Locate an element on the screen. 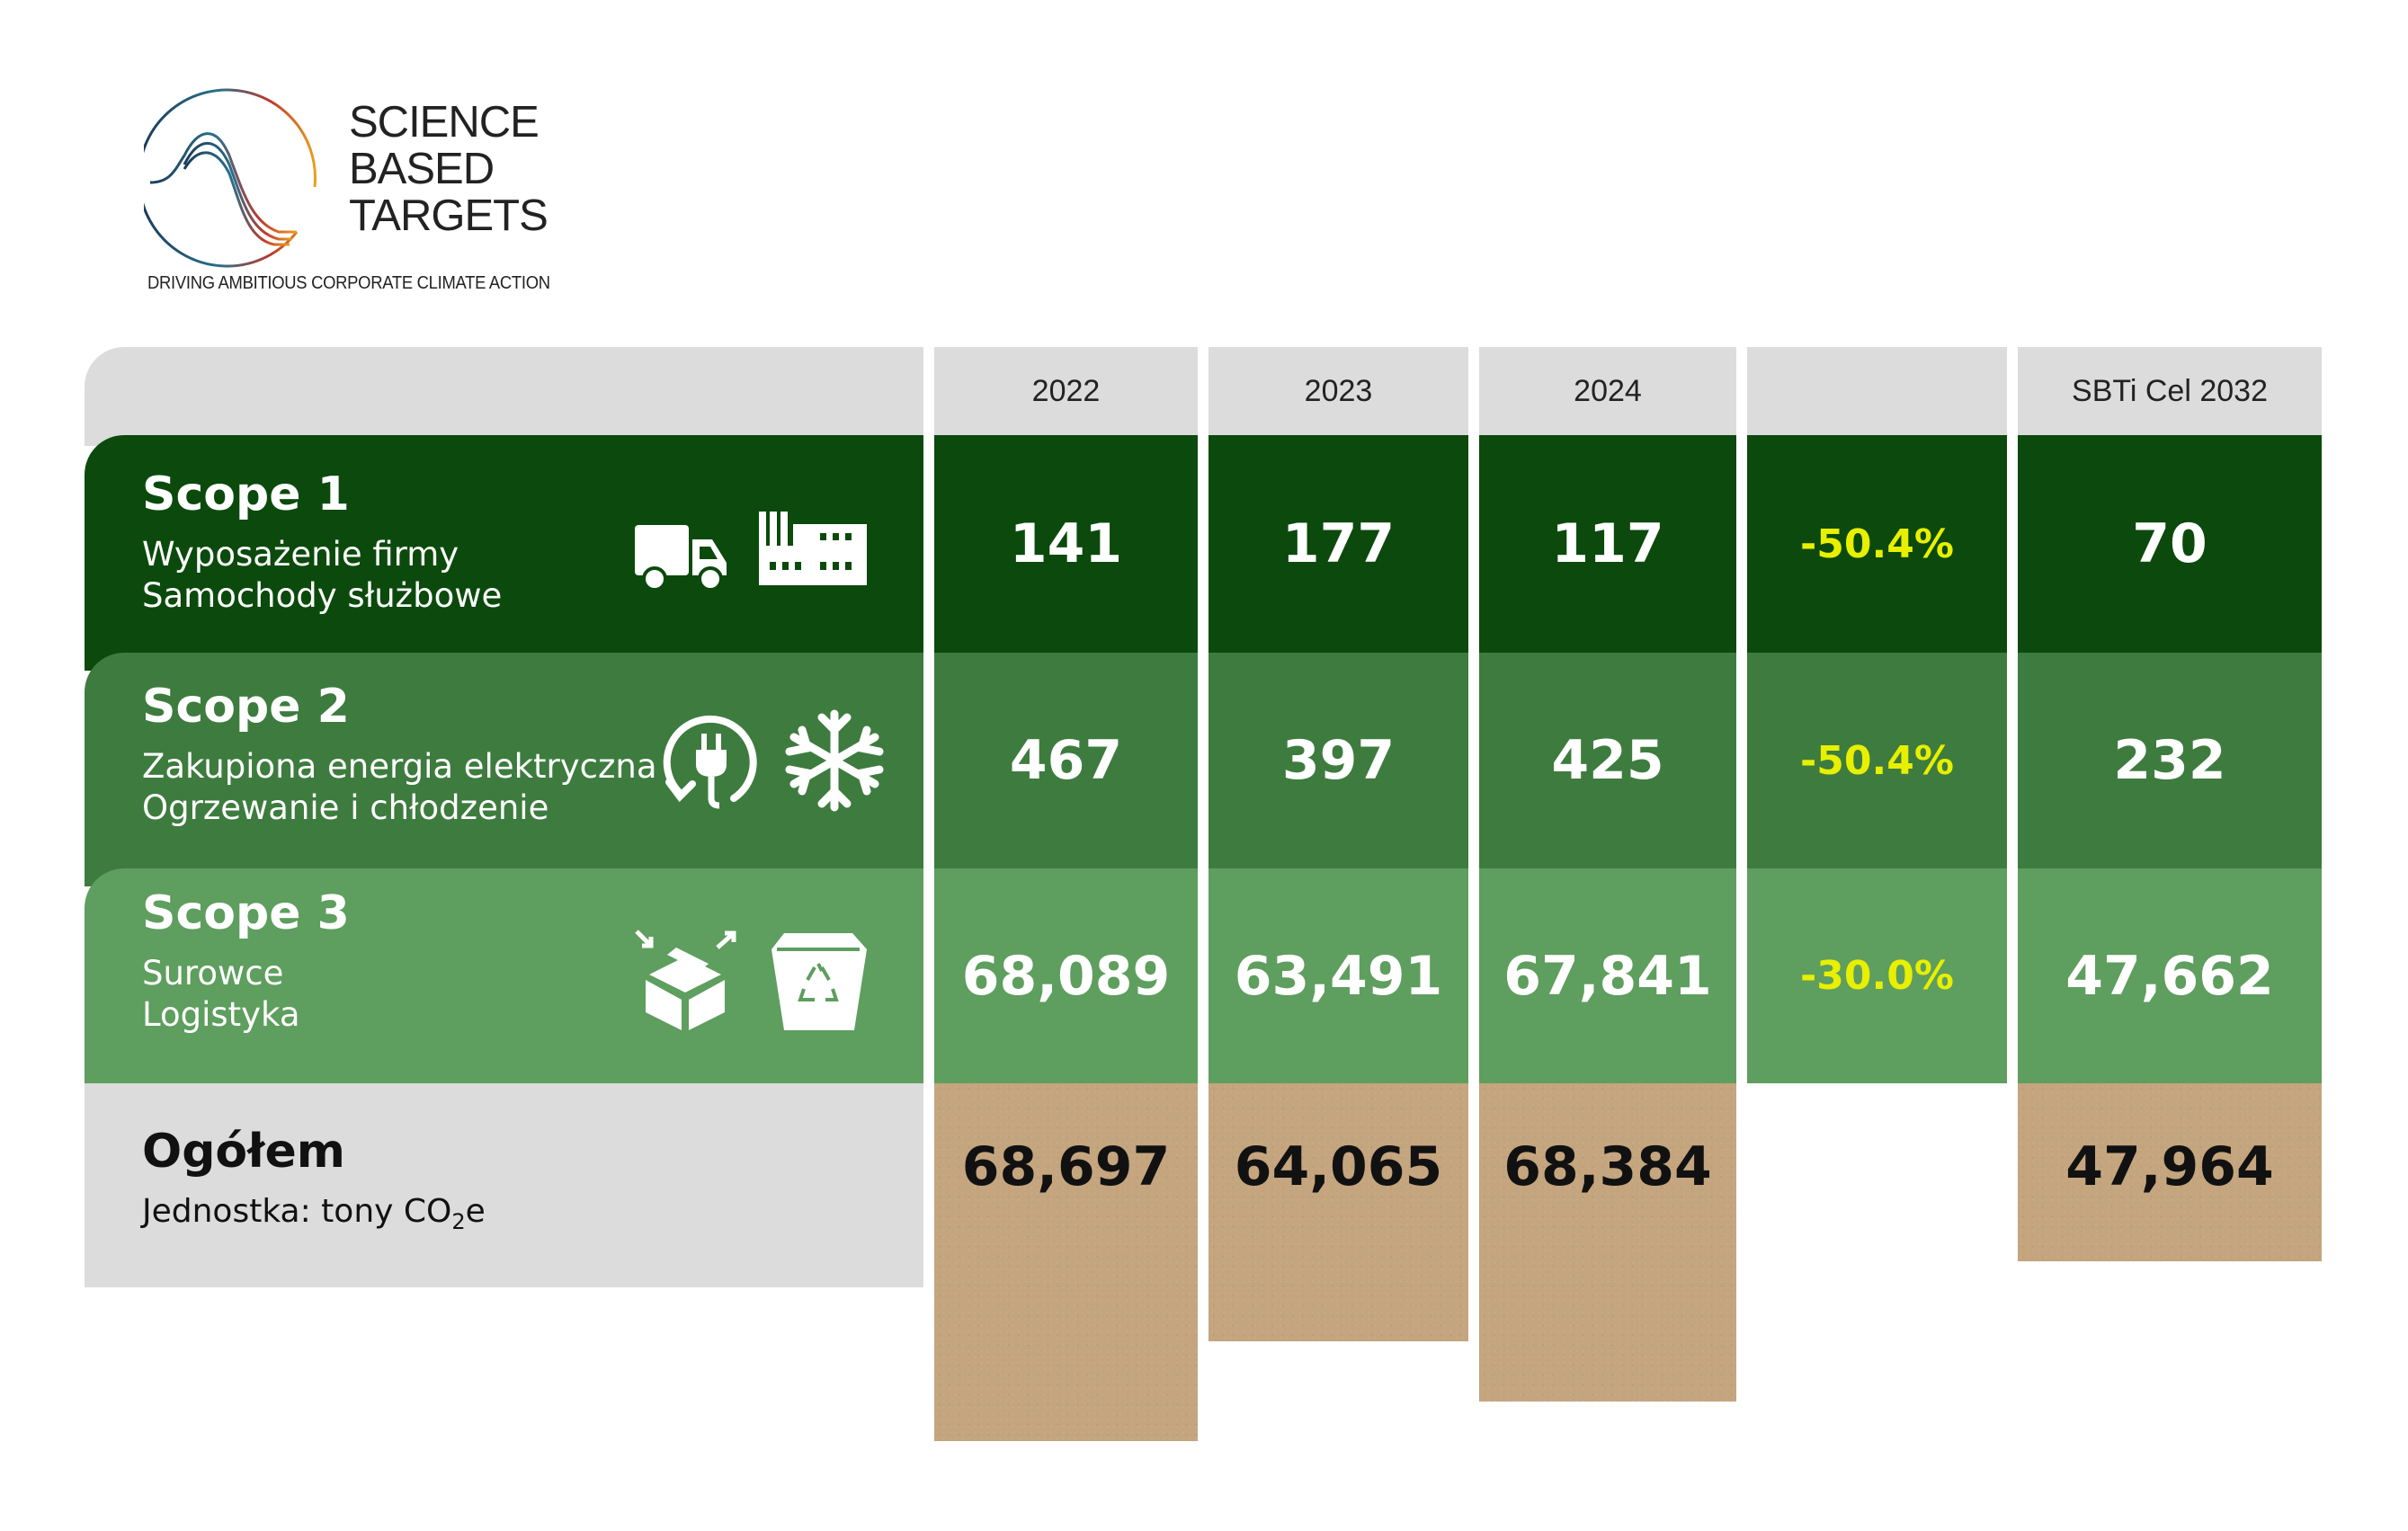  table-header-left is located at coordinates (504, 396).